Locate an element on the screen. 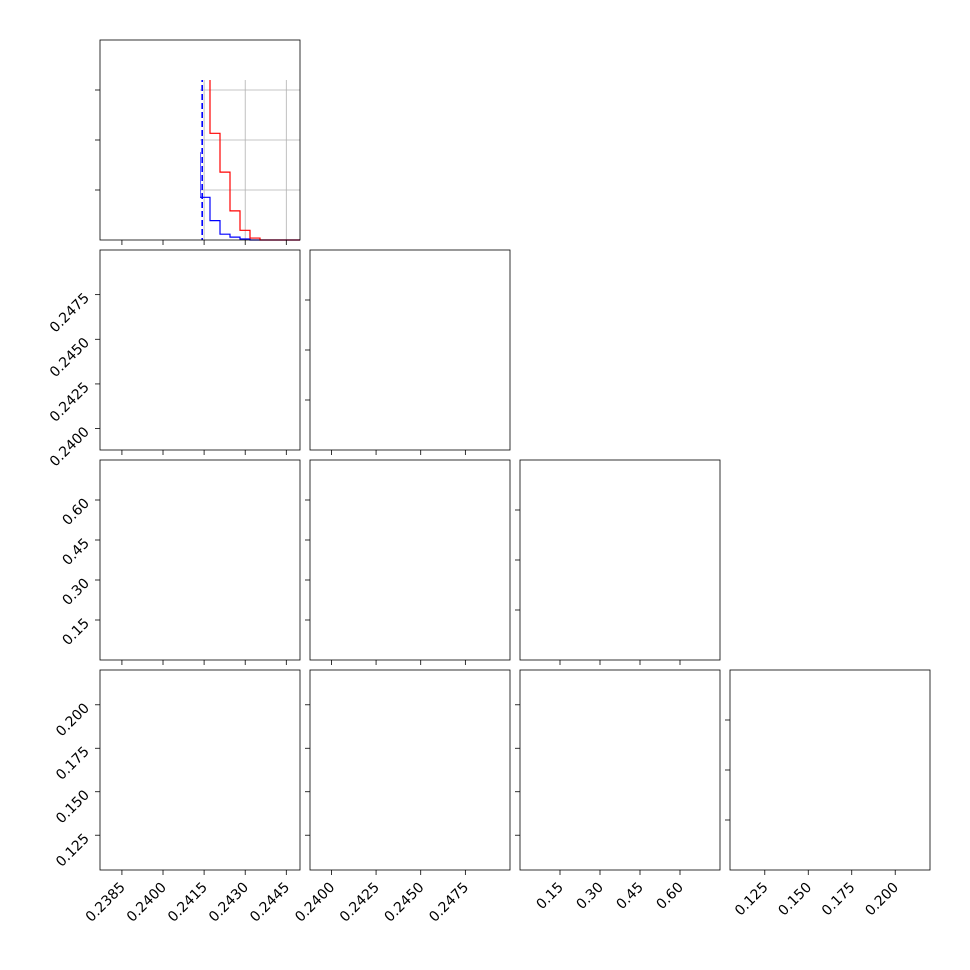 Image resolution: width=970 pixels, height=970 pixels. density-fill-red is located at coordinates (212, 644).